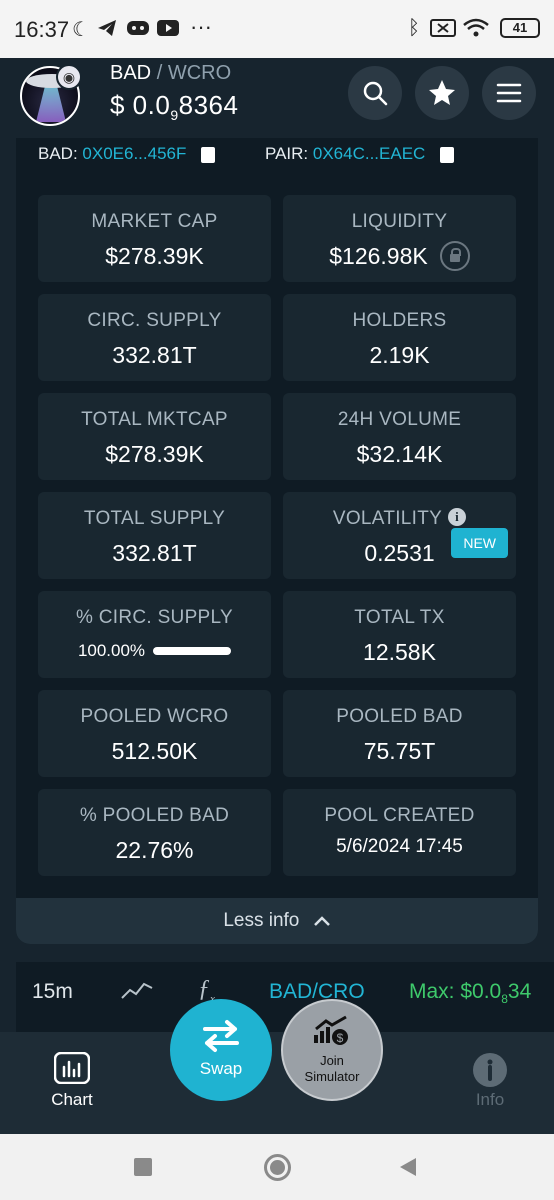 This screenshot has height=1200, width=554. What do you see at coordinates (221, 1036) in the screenshot?
I see `swap-arrows-icon` at bounding box center [221, 1036].